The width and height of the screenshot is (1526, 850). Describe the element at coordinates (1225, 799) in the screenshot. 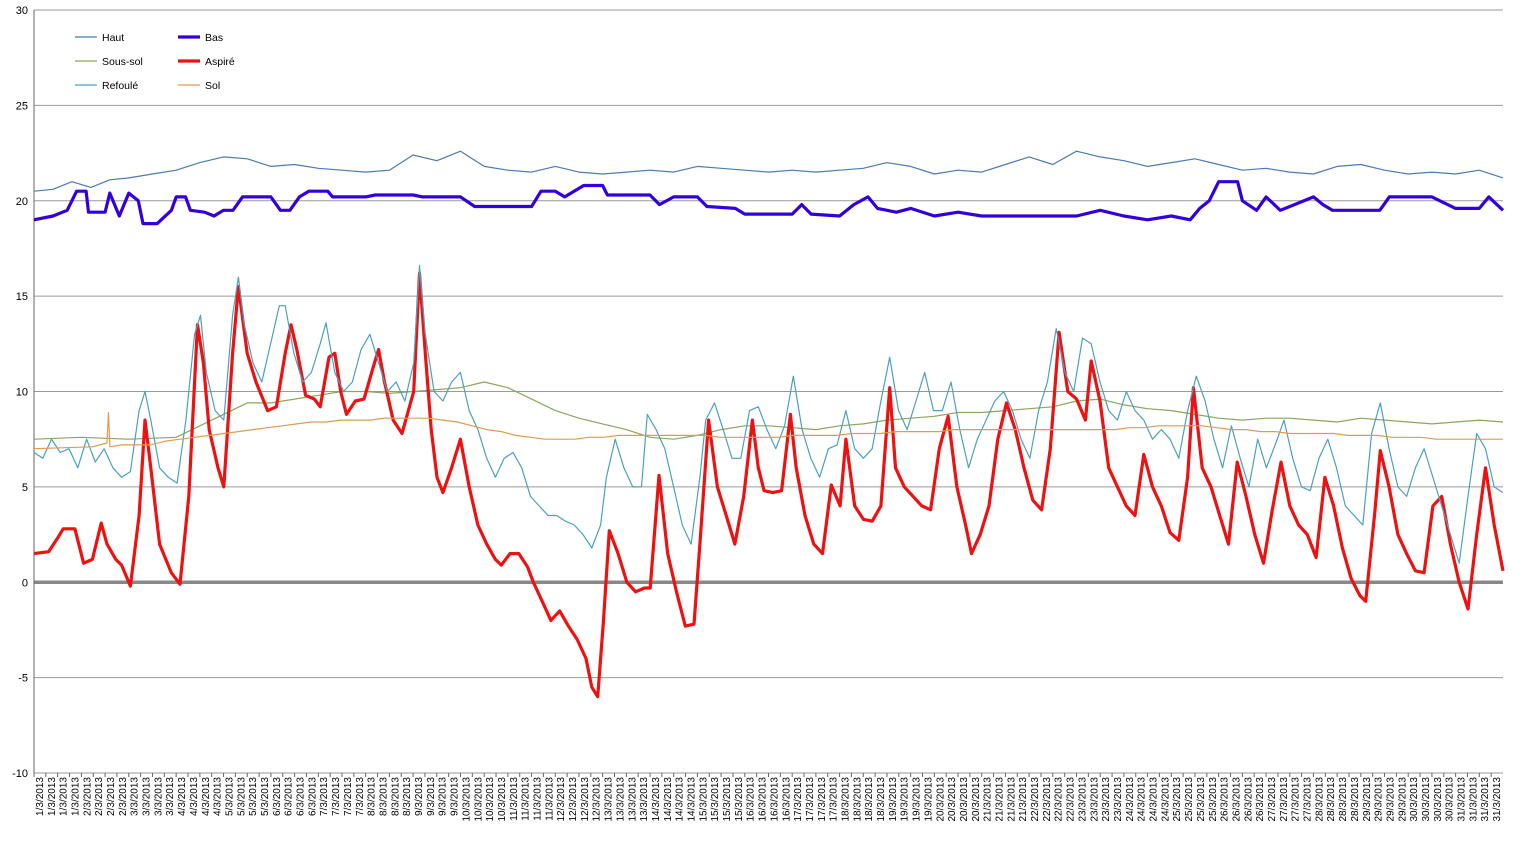

I see `x-tick-label-100: 26/3/2013` at that location.